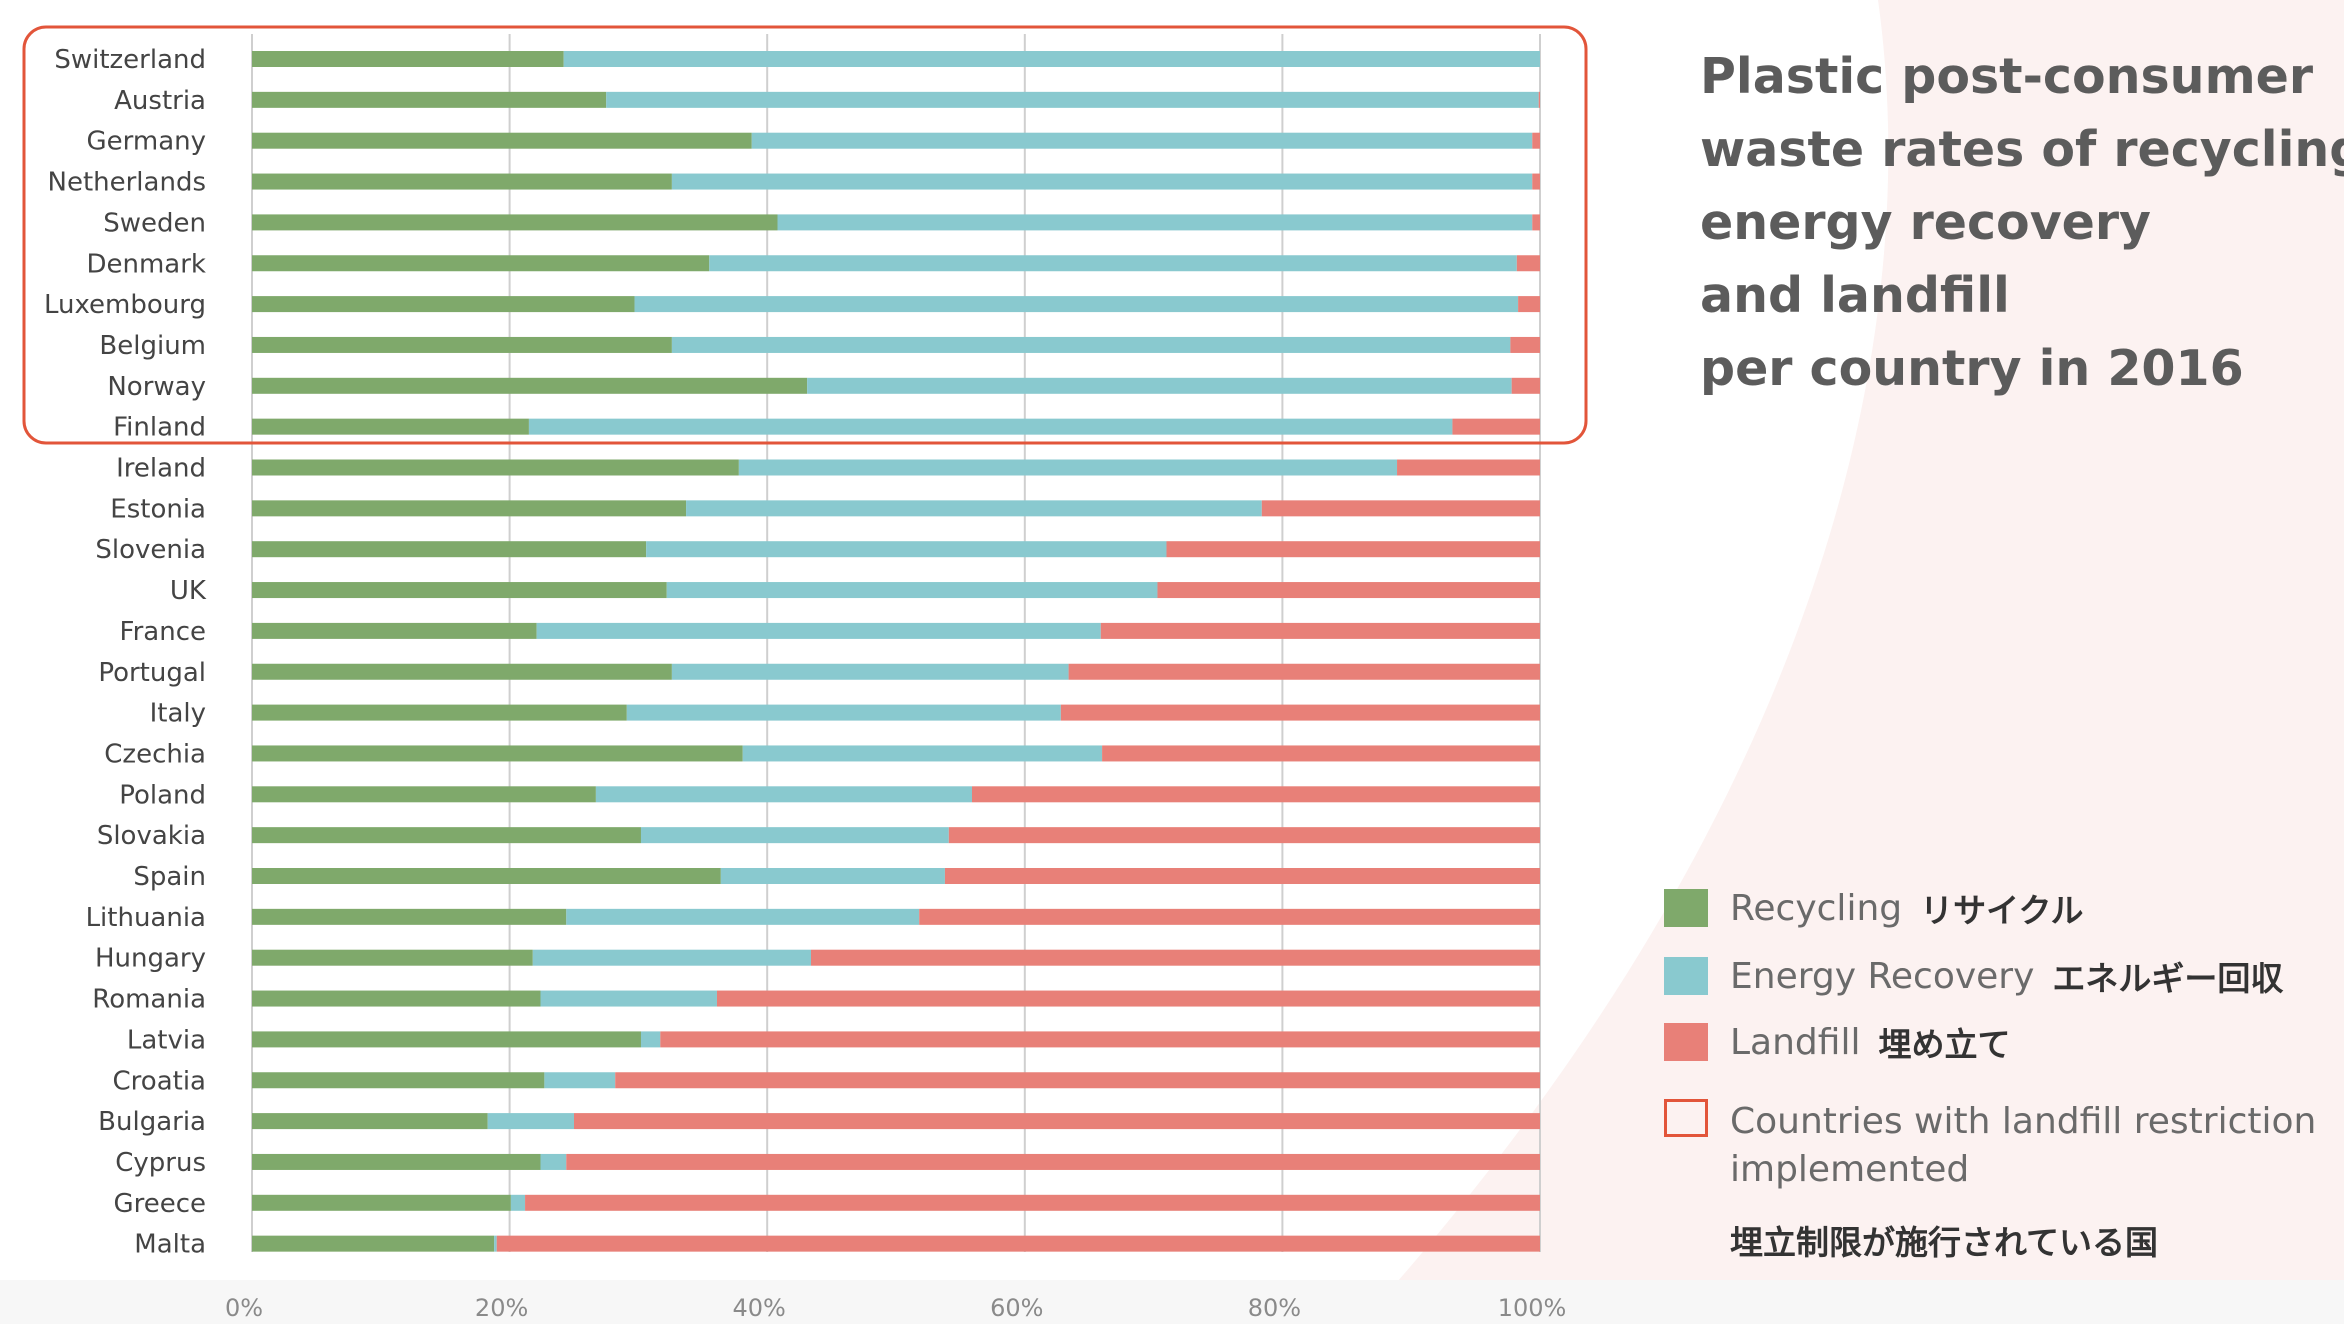 The image size is (2344, 1324). What do you see at coordinates (178, 714) in the screenshot?
I see `category-label: Italy` at bounding box center [178, 714].